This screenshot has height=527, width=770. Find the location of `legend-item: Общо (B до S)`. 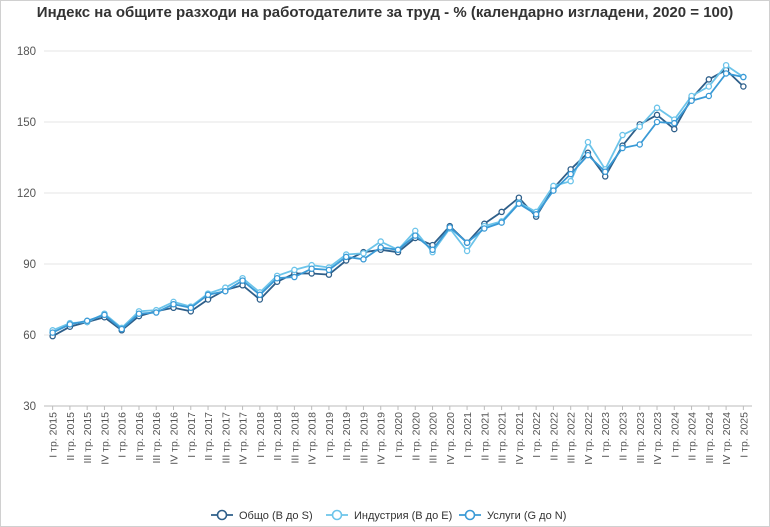

legend-item: Общо (B до S) is located at coordinates (262, 515).